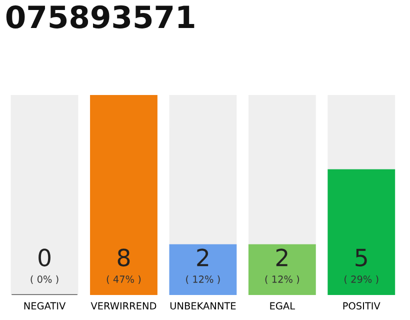 The width and height of the screenshot is (410, 320). Describe the element at coordinates (203, 306) in the screenshot. I see `x-tick-label: UNBEKANNTE` at that location.